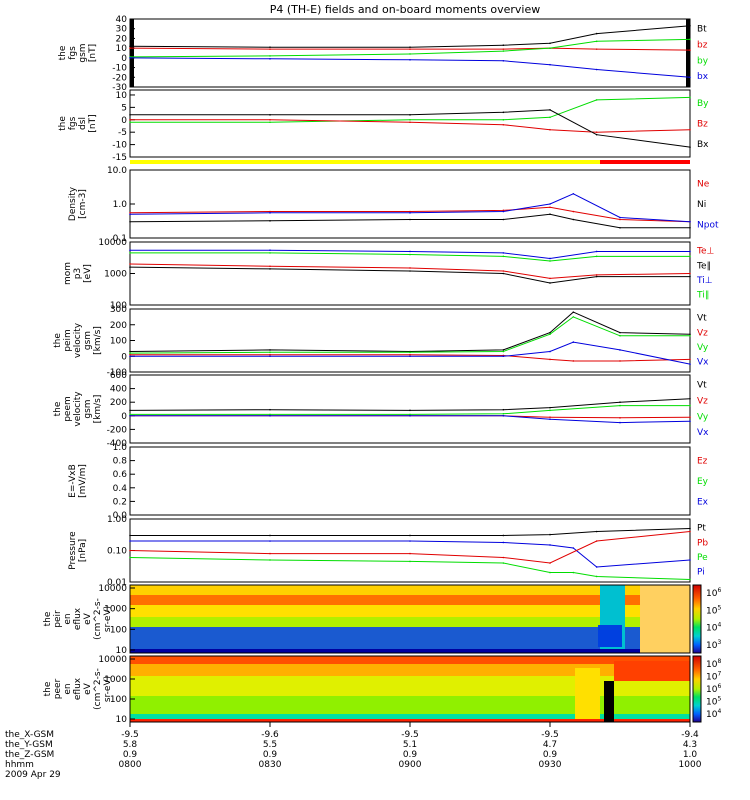 Image resolution: width=750 pixels, height=800 pixels. What do you see at coordinates (703, 503) in the screenshot?
I see `legend-Ex: Ex` at bounding box center [703, 503].